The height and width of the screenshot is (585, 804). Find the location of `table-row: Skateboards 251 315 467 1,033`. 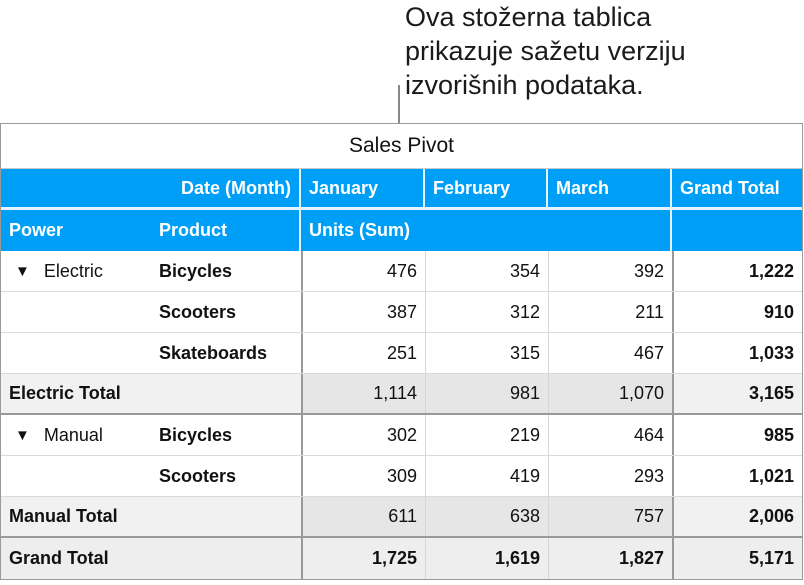

table-row: Skateboards 251 315 467 1,033 is located at coordinates (401, 353).